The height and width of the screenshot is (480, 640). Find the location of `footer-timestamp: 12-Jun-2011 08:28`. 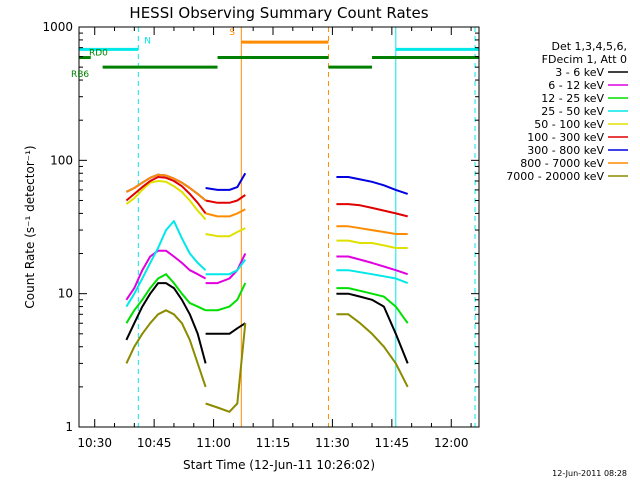

footer-timestamp: 12-Jun-2011 08:28 is located at coordinates (589, 473).